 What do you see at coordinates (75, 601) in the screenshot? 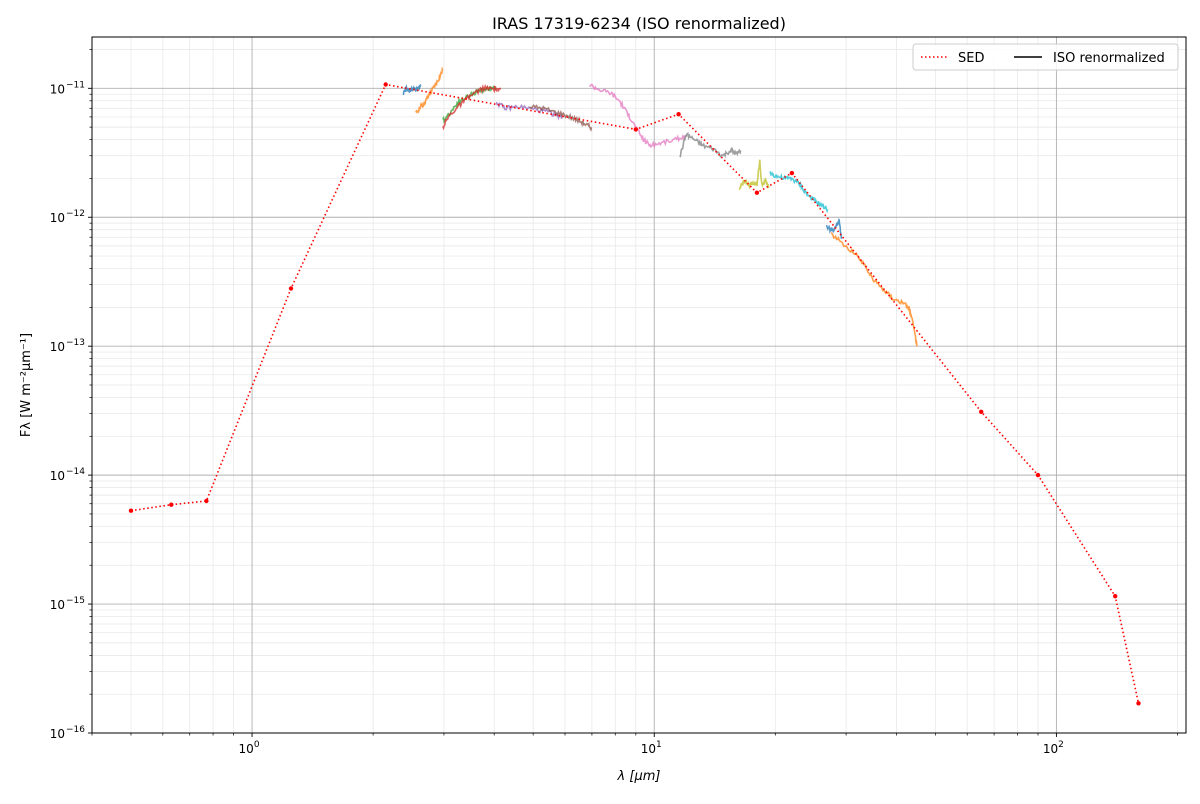
I see `y-tick-label-exponent: −15` at bounding box center [75, 601].